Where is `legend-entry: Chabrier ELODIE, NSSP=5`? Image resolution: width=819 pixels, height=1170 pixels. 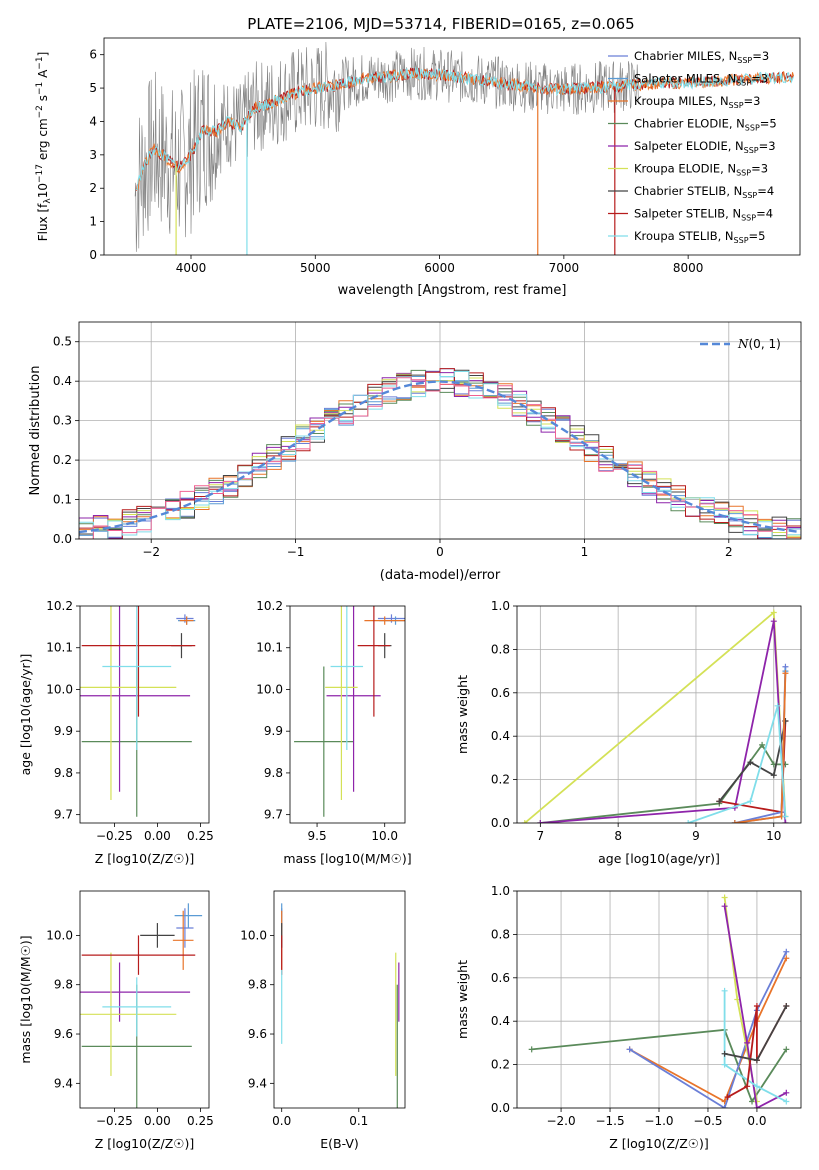 legend-entry: Chabrier ELODIE, NSSP=5 is located at coordinates (705, 125).